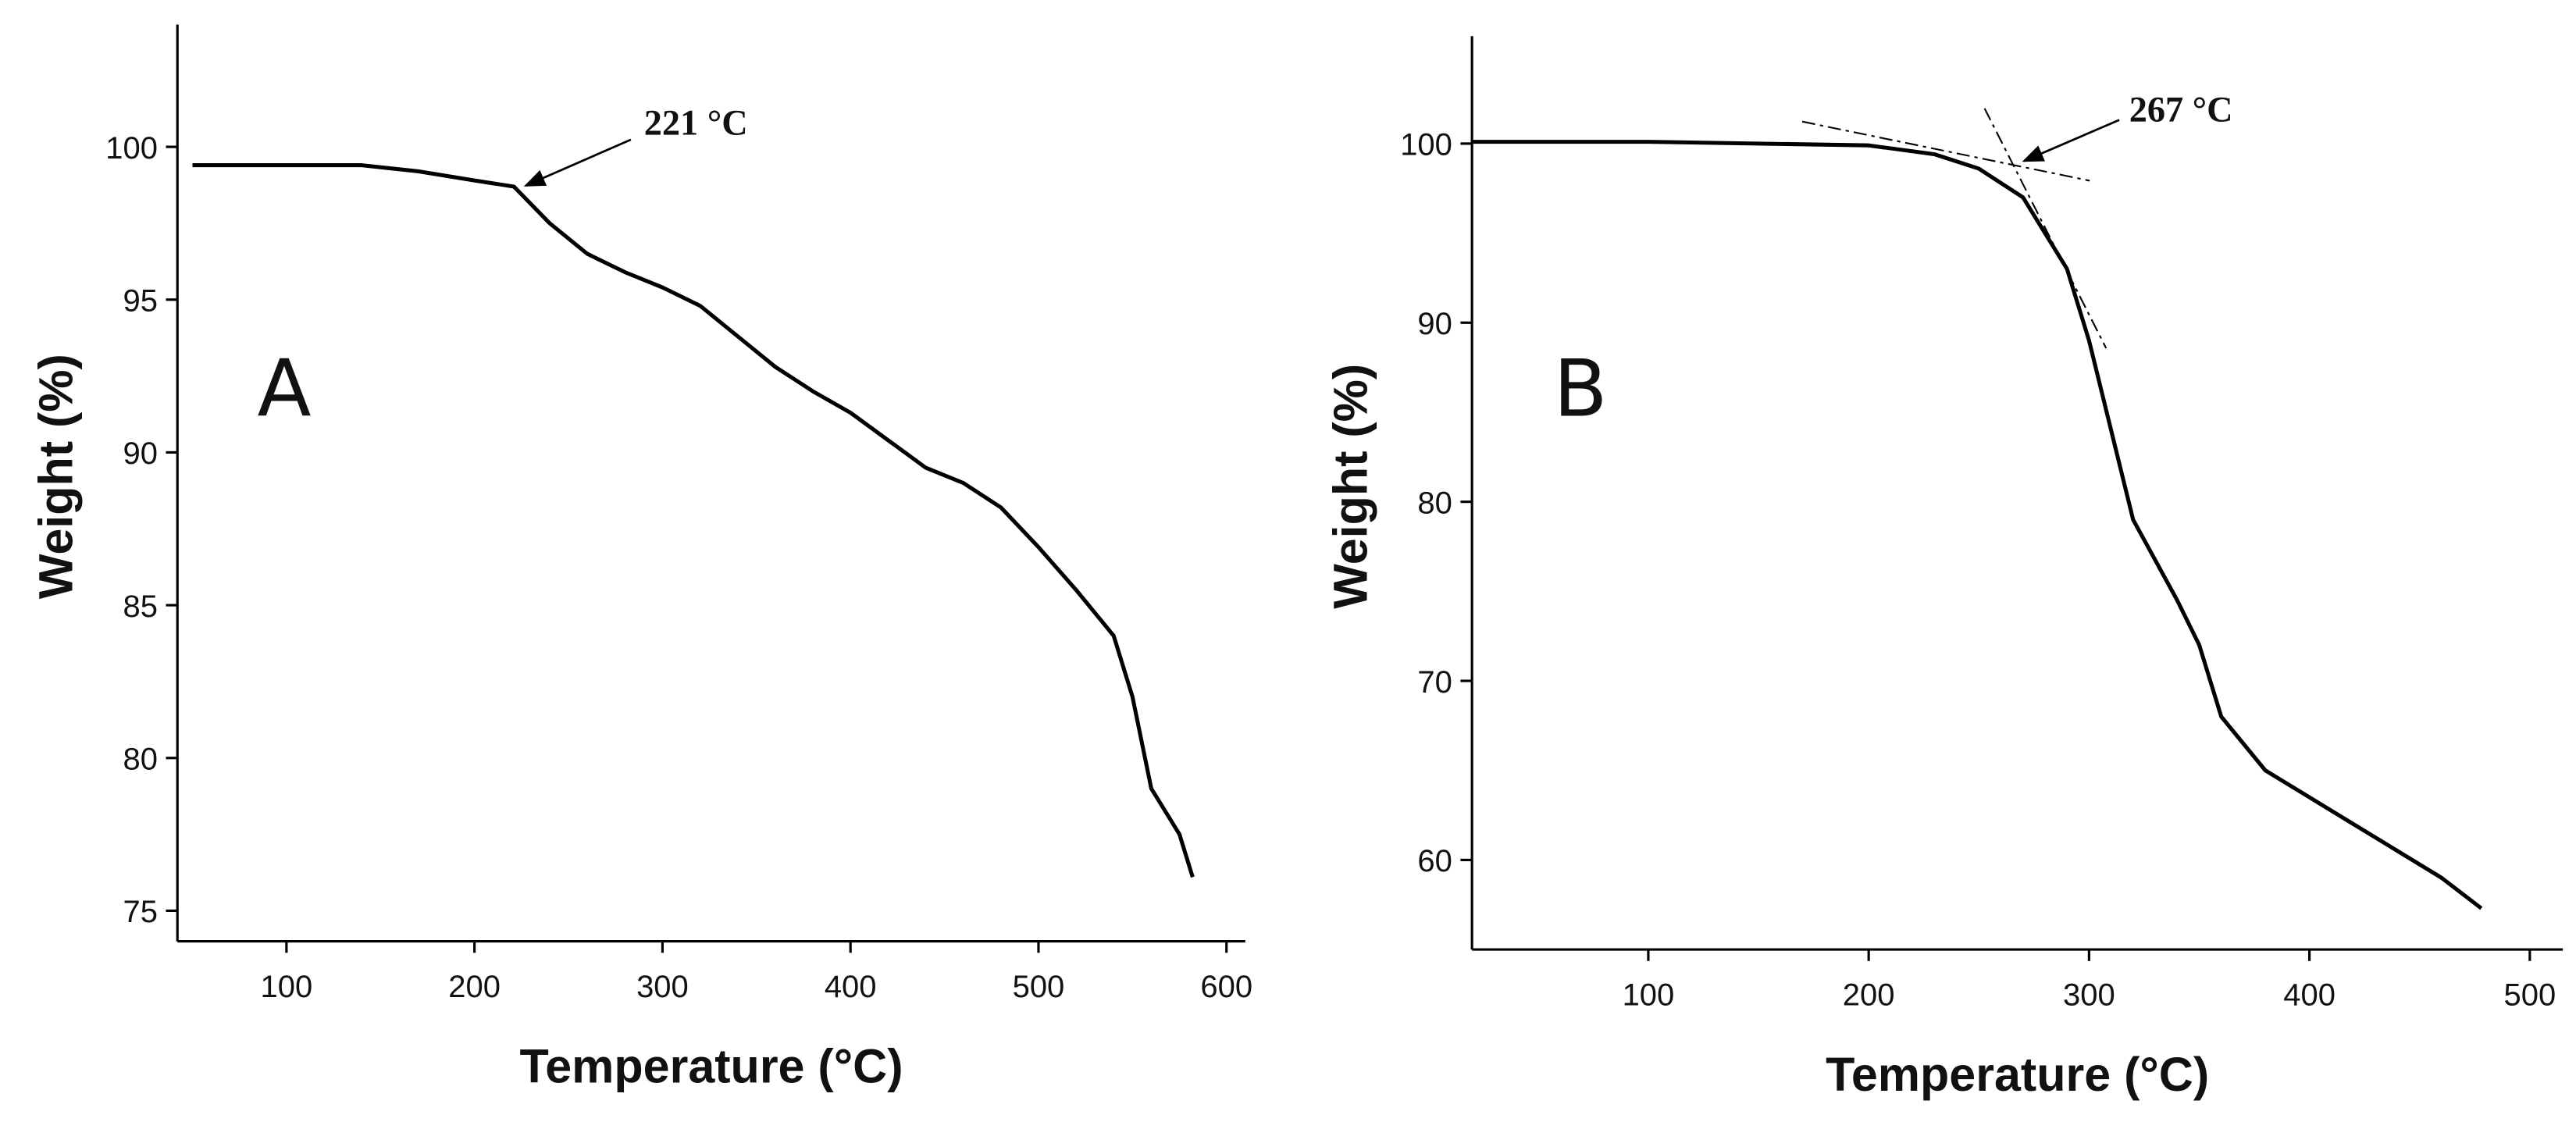 The width and height of the screenshot is (2576, 1122). Describe the element at coordinates (1226, 987) in the screenshot. I see `x-tick-label: 600` at that location.